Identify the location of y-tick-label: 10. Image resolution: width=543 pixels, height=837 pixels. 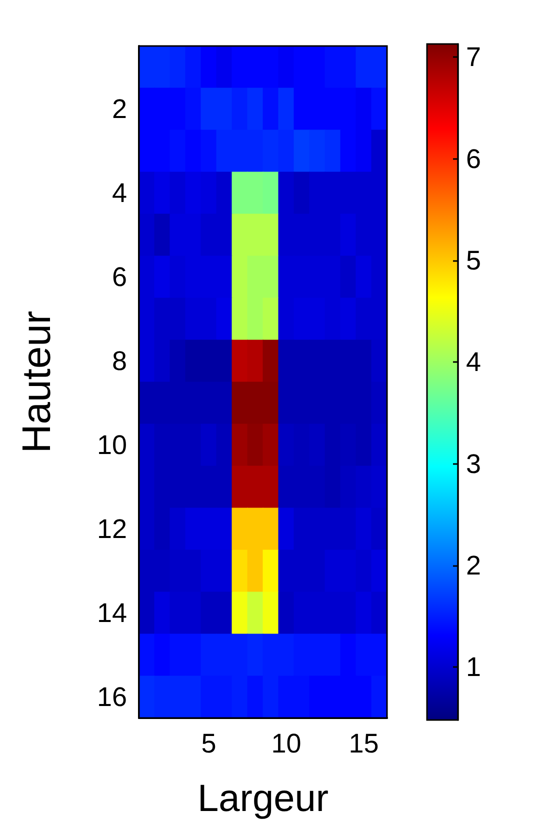
(111, 445).